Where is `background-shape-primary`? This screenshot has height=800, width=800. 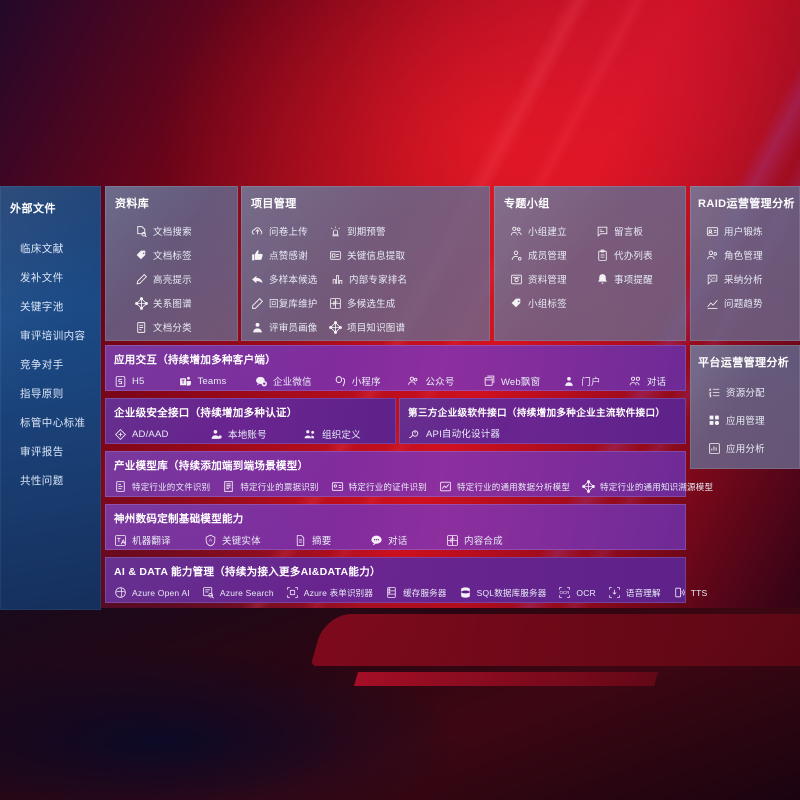 background-shape-primary is located at coordinates (555, 640).